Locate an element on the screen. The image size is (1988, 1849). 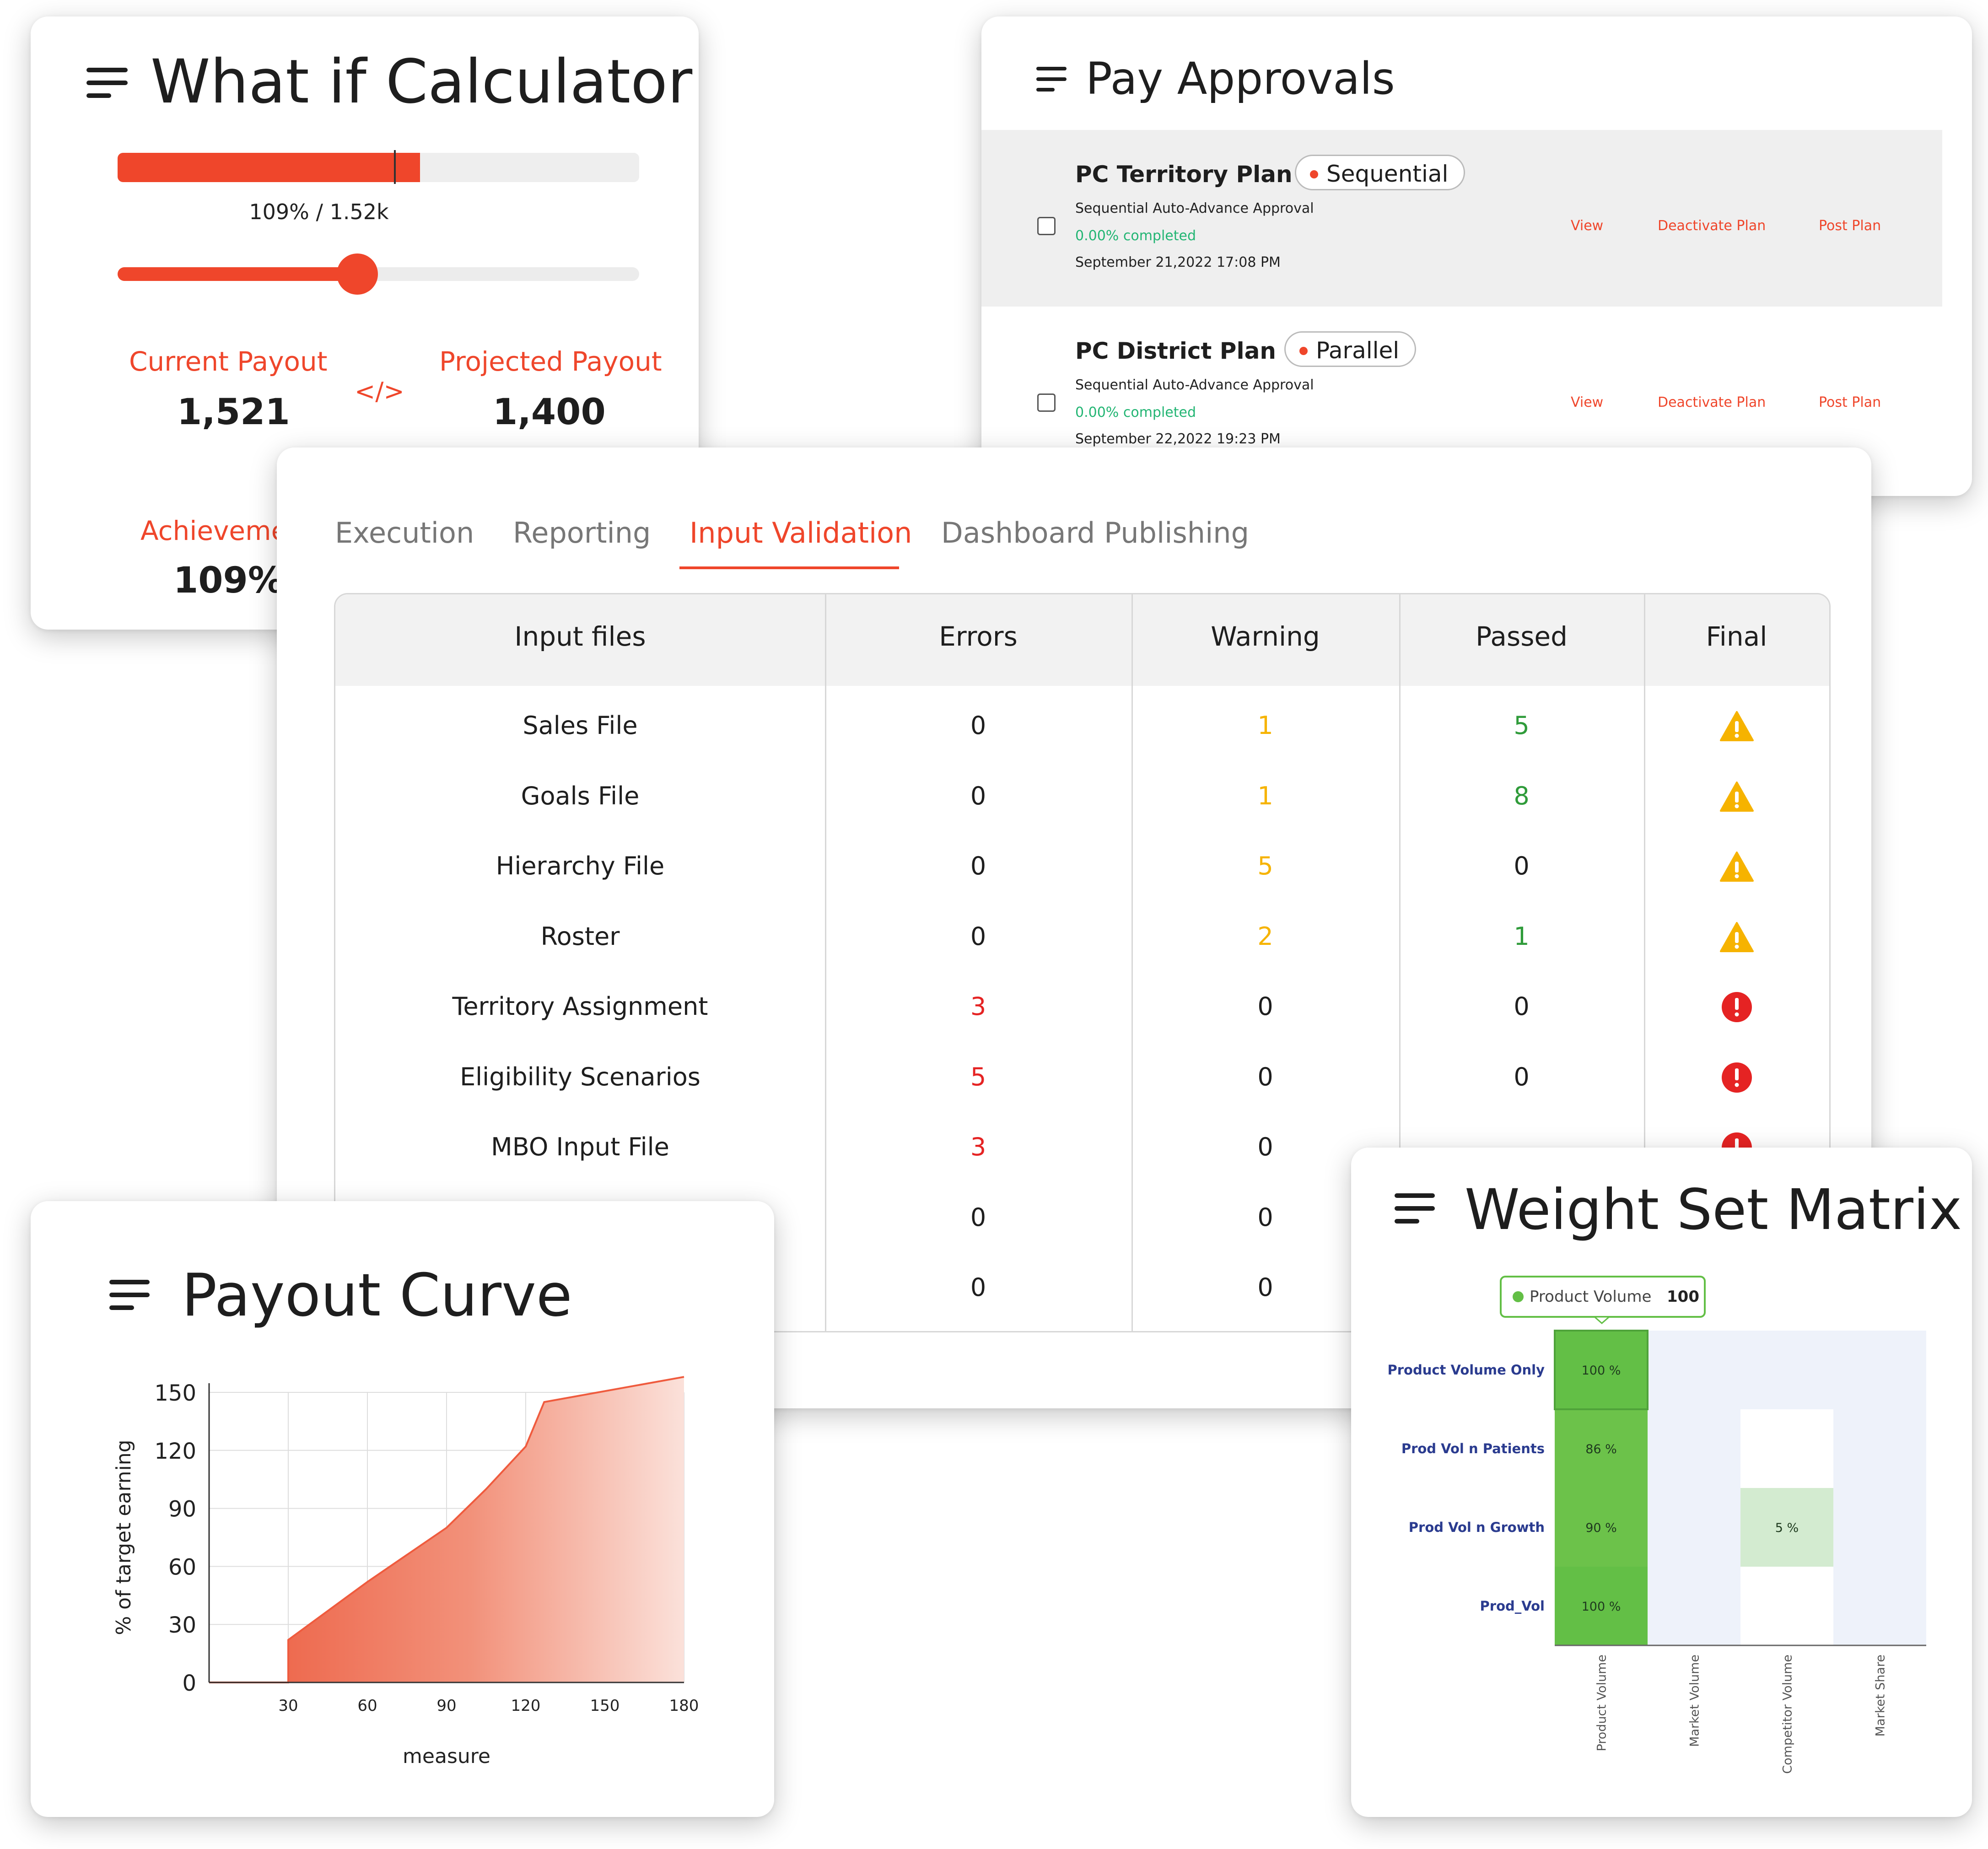
cell-file: Territory Assignment is located at coordinates (580, 1006).